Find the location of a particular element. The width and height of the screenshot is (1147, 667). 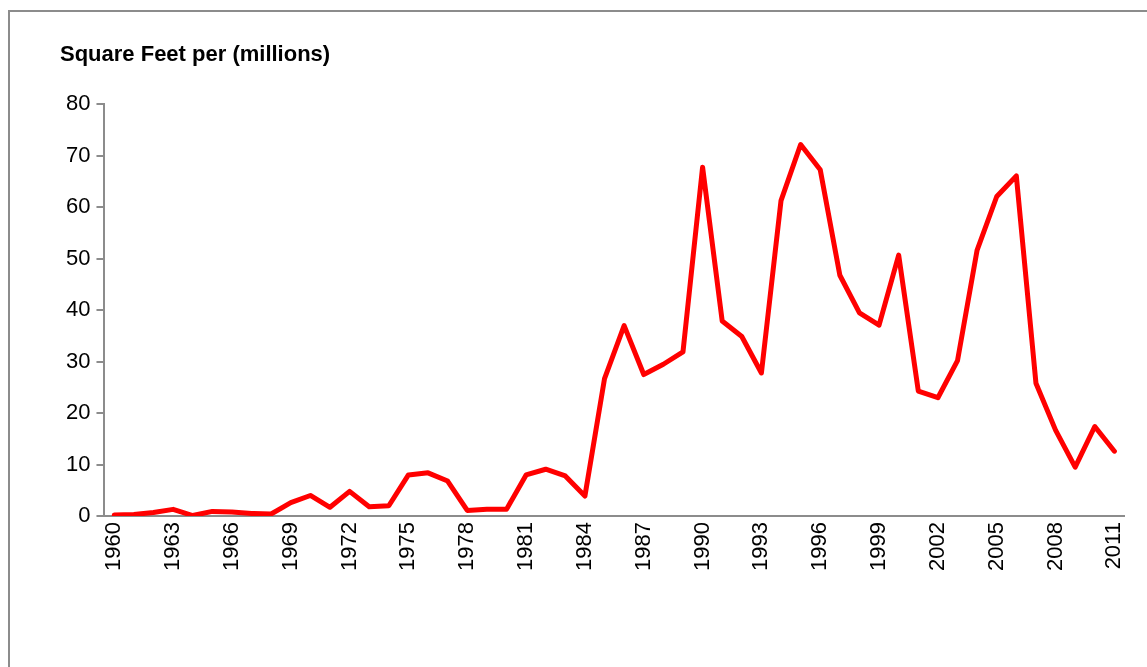

x-tick-label: 1978 is located at coordinates (466, 547).